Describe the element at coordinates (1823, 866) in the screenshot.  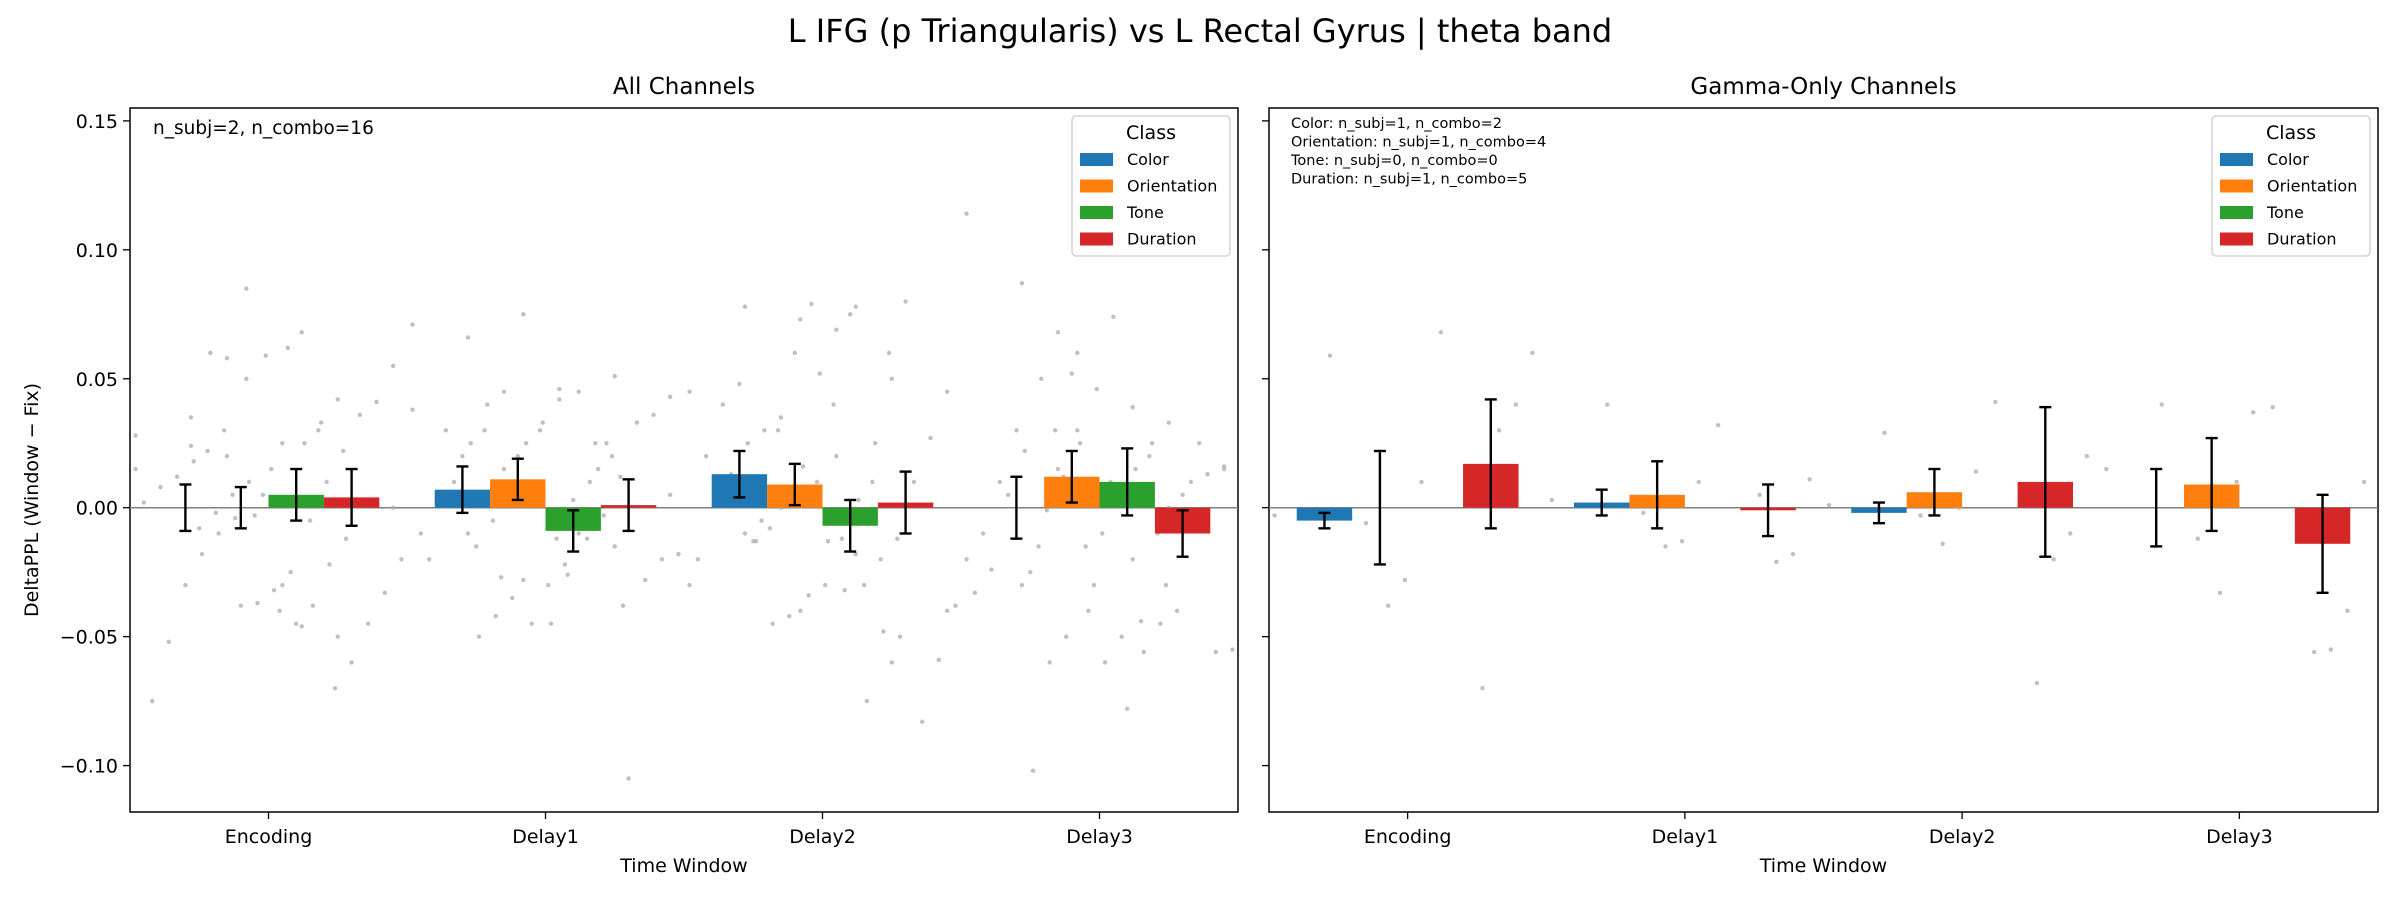
I see `x-axis-label: Time Window` at that location.